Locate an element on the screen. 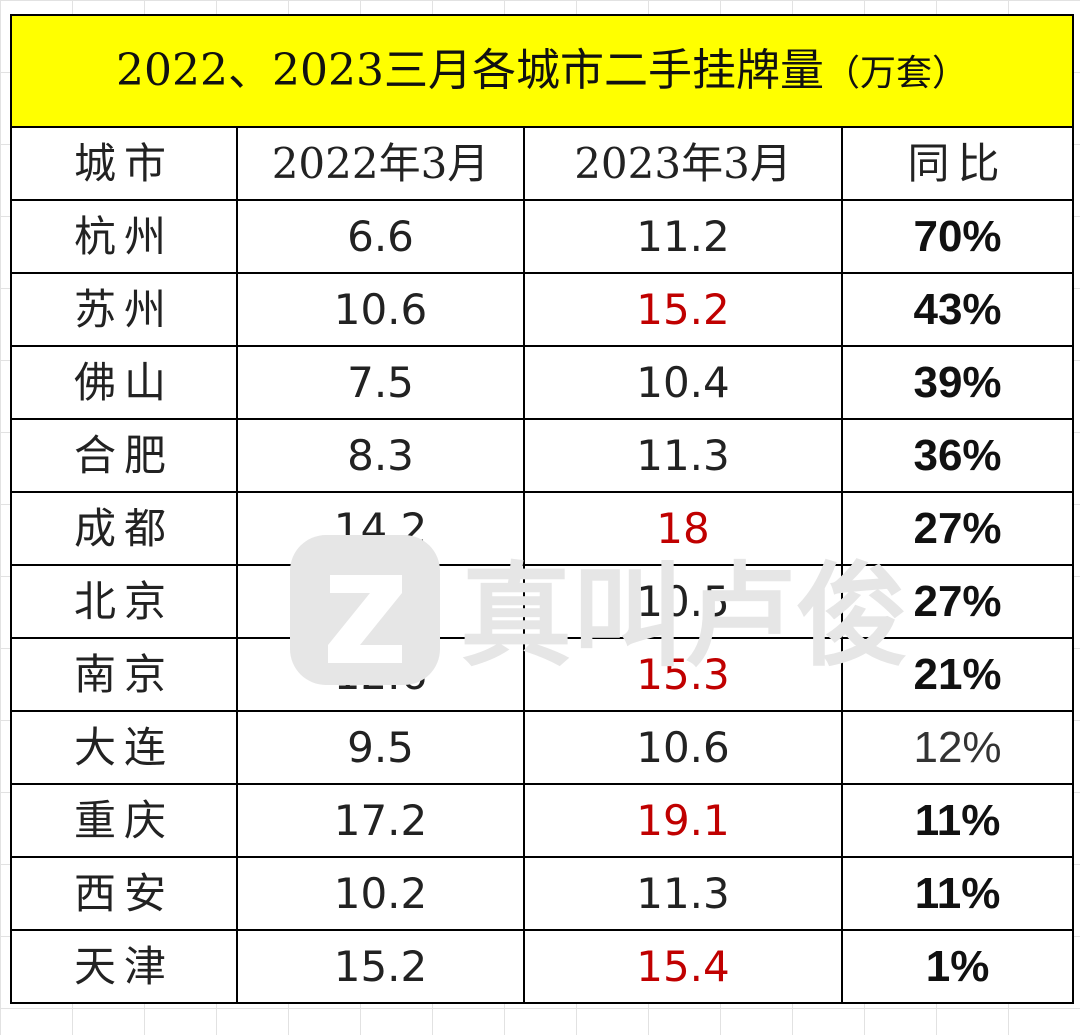 The image size is (1080, 1035). header-row: 城市 2022年3月 2023年3月 同比 is located at coordinates (542, 163).